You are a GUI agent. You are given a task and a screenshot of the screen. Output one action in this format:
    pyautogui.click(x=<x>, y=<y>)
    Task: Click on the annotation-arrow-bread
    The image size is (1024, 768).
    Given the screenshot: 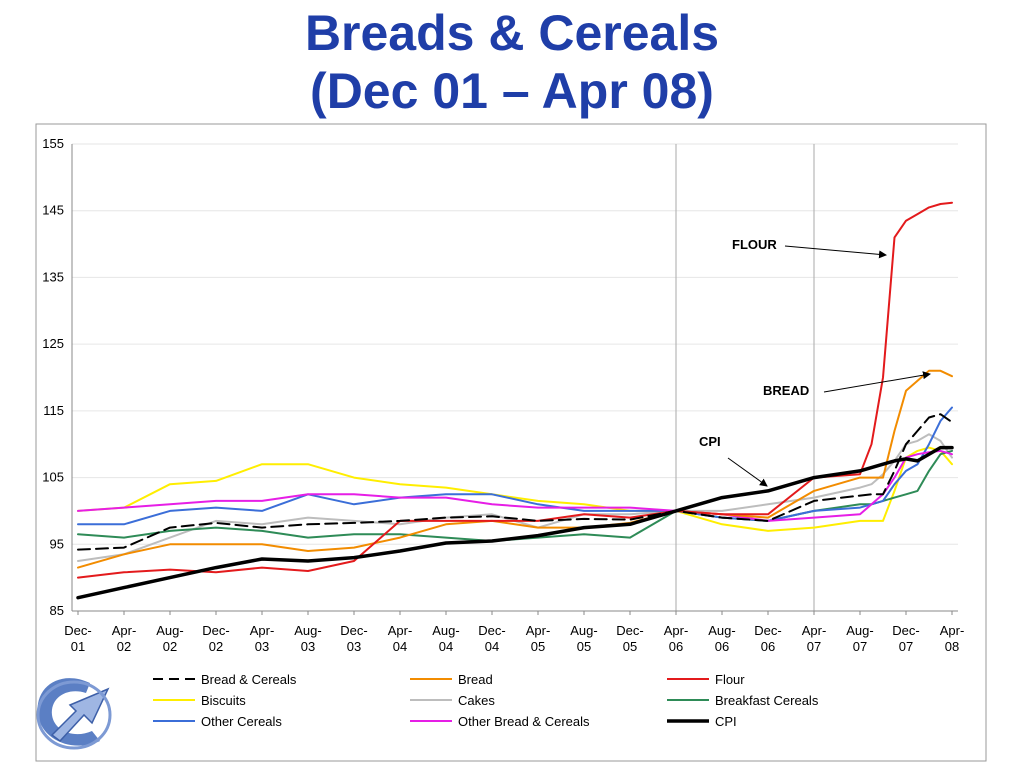 What is the action you would take?
    pyautogui.click(x=877, y=382)
    